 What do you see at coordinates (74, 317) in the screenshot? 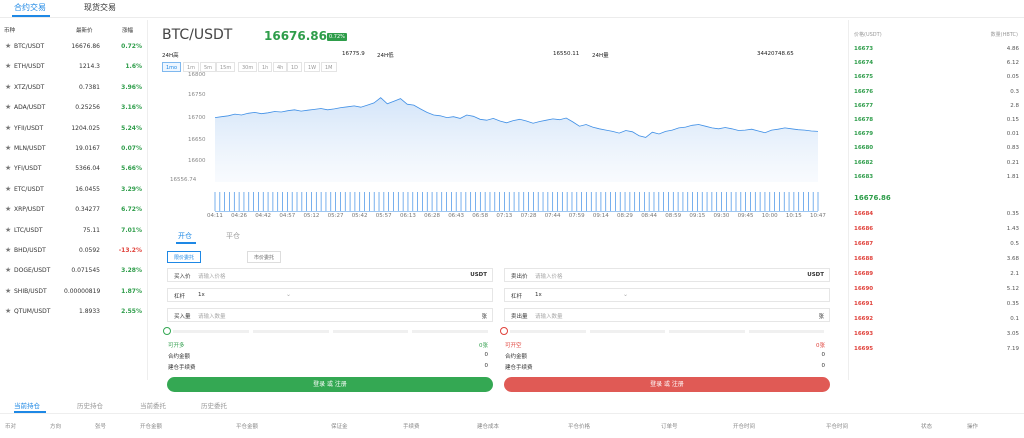
I see `market-row: ★ QTUM/USDT 1.8933 2.55%` at bounding box center [74, 317].